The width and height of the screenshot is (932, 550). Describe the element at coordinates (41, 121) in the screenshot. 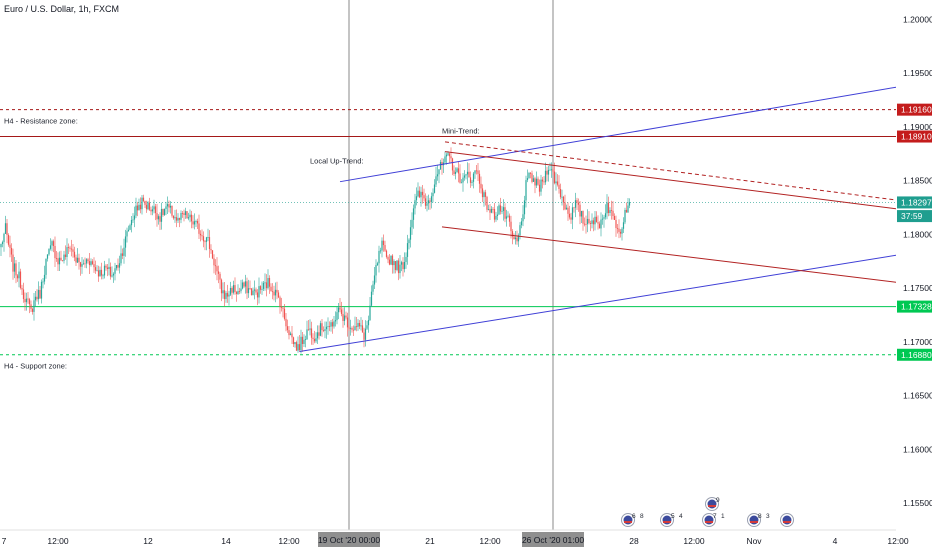

I see `h4-resistance-label: H4 - Resistance zone:` at that location.